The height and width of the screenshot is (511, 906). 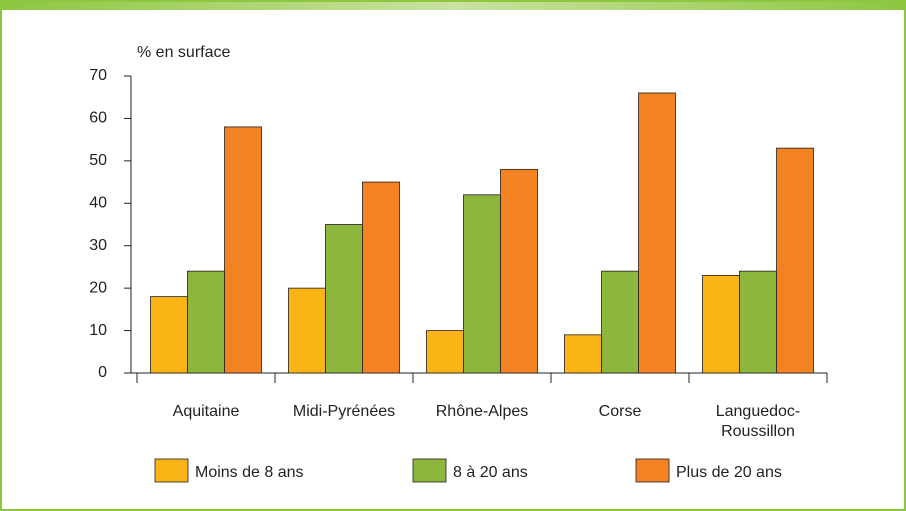 I want to click on y-tick-label: 10, so click(x=98, y=330).